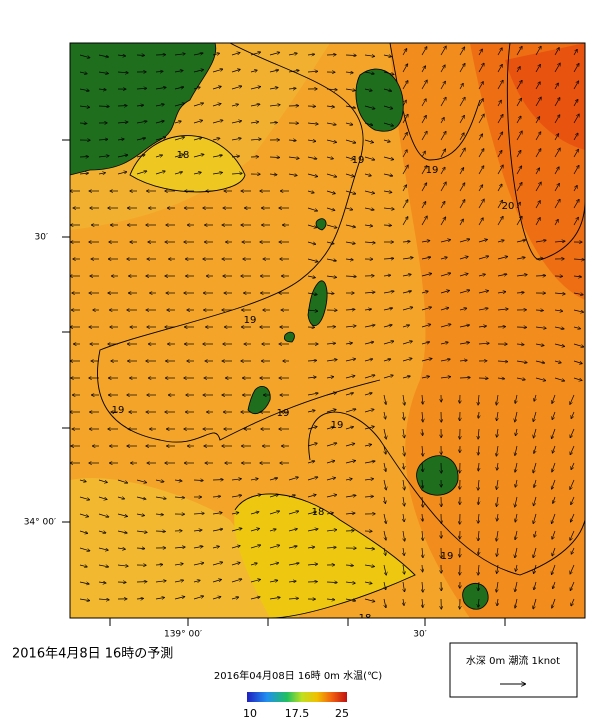 Image resolution: width=596 pixels, height=722 pixels. What do you see at coordinates (297, 713) in the screenshot?
I see `colorbar-label: 17.5` at bounding box center [297, 713].